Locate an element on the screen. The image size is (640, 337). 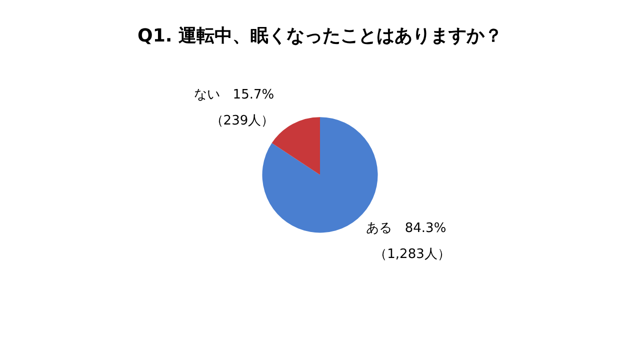
slice-label: ない 15.7% （239人） is located at coordinates (234, 108).